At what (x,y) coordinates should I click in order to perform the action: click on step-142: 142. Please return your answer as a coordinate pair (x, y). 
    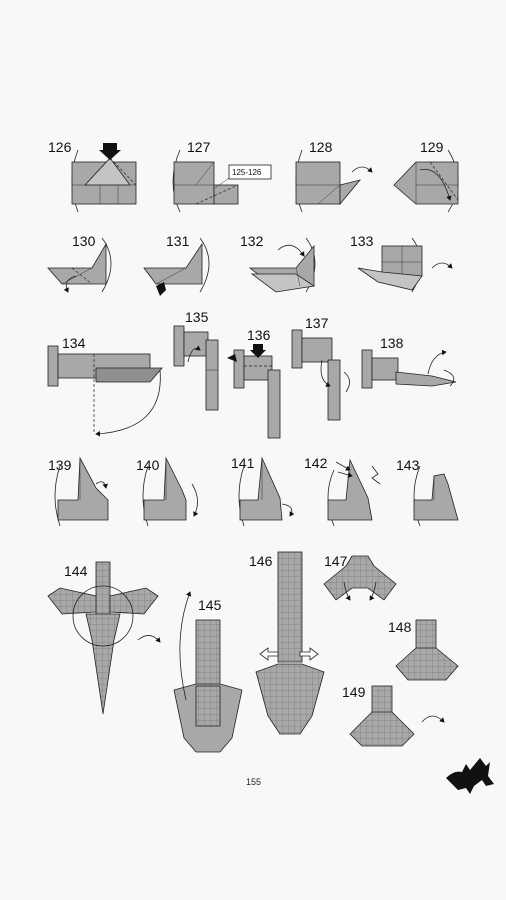
    Looking at the image, I should click on (342, 491).